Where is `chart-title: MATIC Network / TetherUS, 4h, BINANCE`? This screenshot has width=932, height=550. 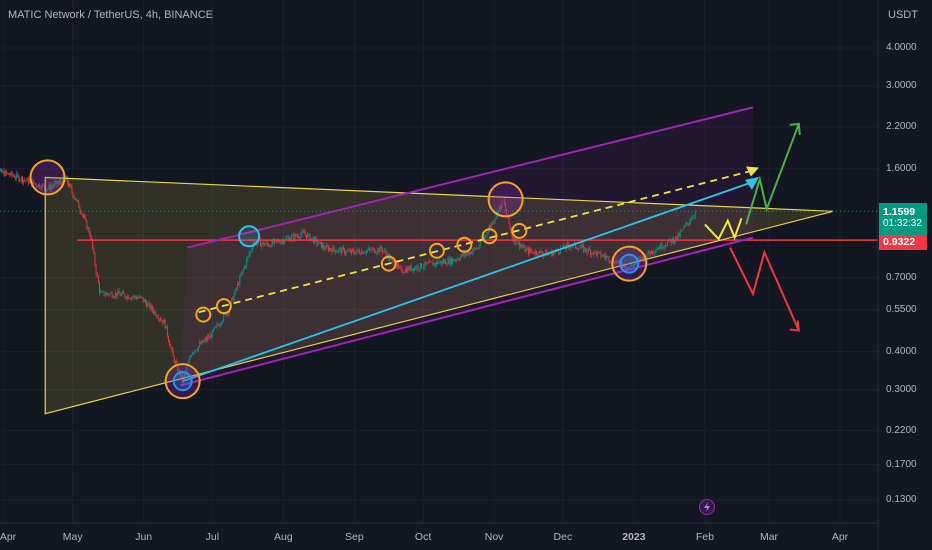
chart-title: MATIC Network / TetherUS, 4h, BINANCE is located at coordinates (110, 15).